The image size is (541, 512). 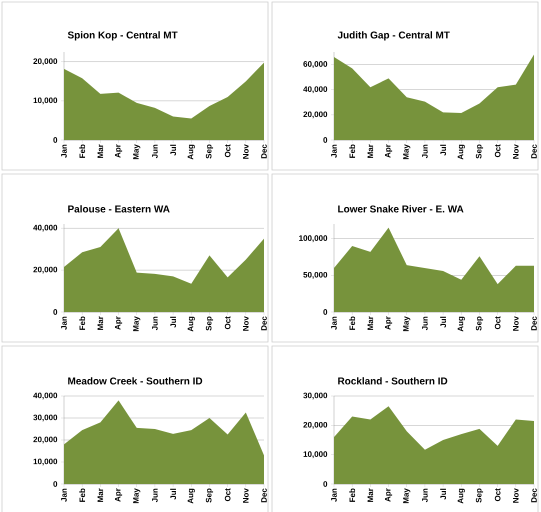 I want to click on chart-title: Judith Gap - Central MT, so click(x=394, y=35).